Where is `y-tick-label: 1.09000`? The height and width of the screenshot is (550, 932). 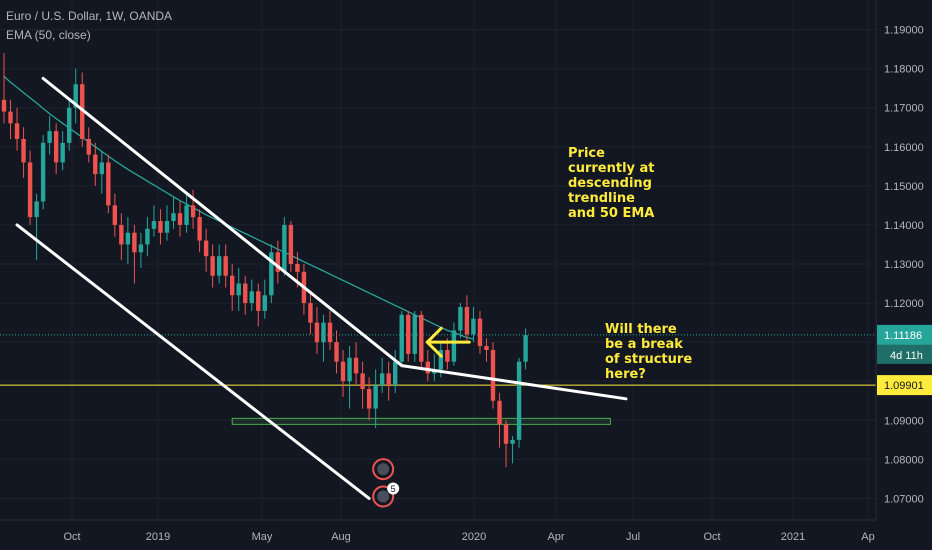
y-tick-label: 1.09000 is located at coordinates (904, 421).